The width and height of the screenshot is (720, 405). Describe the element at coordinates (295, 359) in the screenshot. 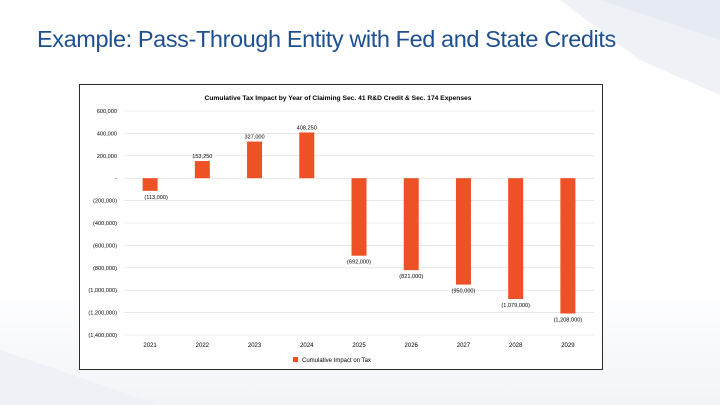

I see `legend-swatch` at that location.